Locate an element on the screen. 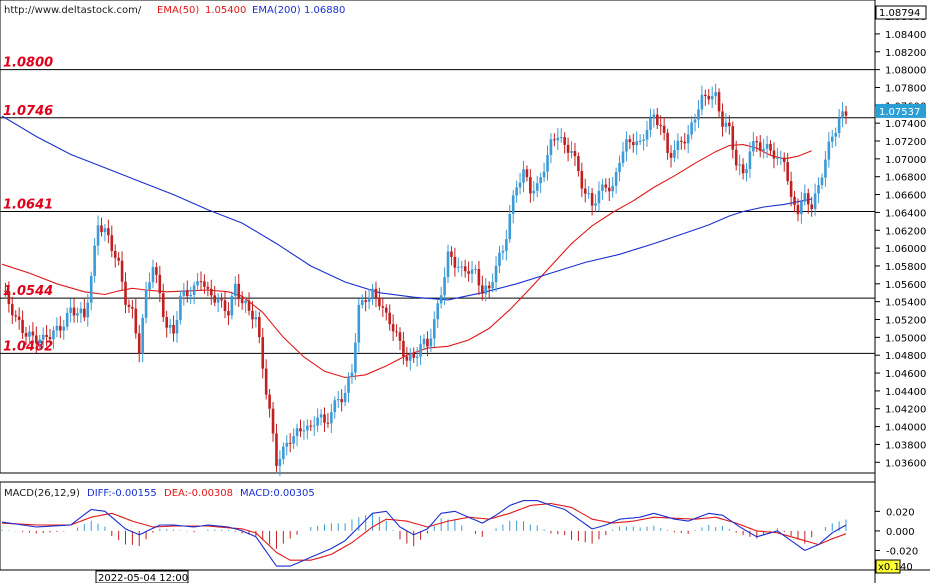 Image resolution: width=930 pixels, height=587 pixels. macd-tick-label: 0.000 is located at coordinates (900, 532).